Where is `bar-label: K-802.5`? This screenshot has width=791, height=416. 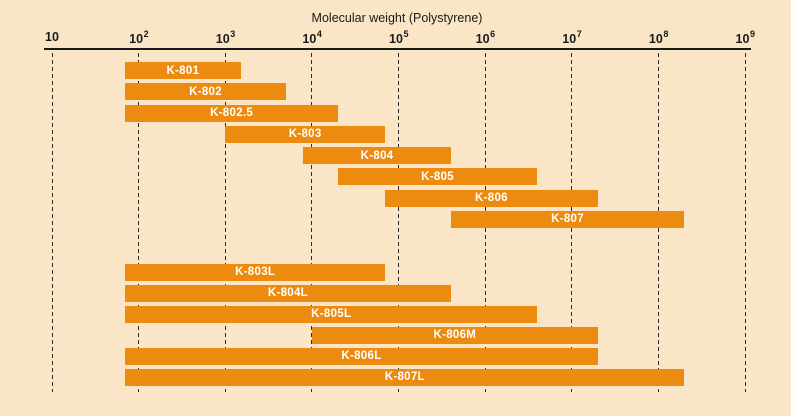 bar-label: K-802.5 is located at coordinates (232, 113).